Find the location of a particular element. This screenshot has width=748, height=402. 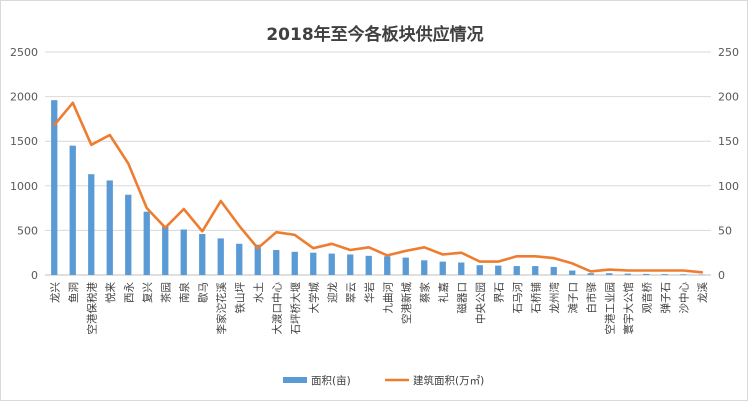

y-right-tick-label: 250 is located at coordinates (728, 52).